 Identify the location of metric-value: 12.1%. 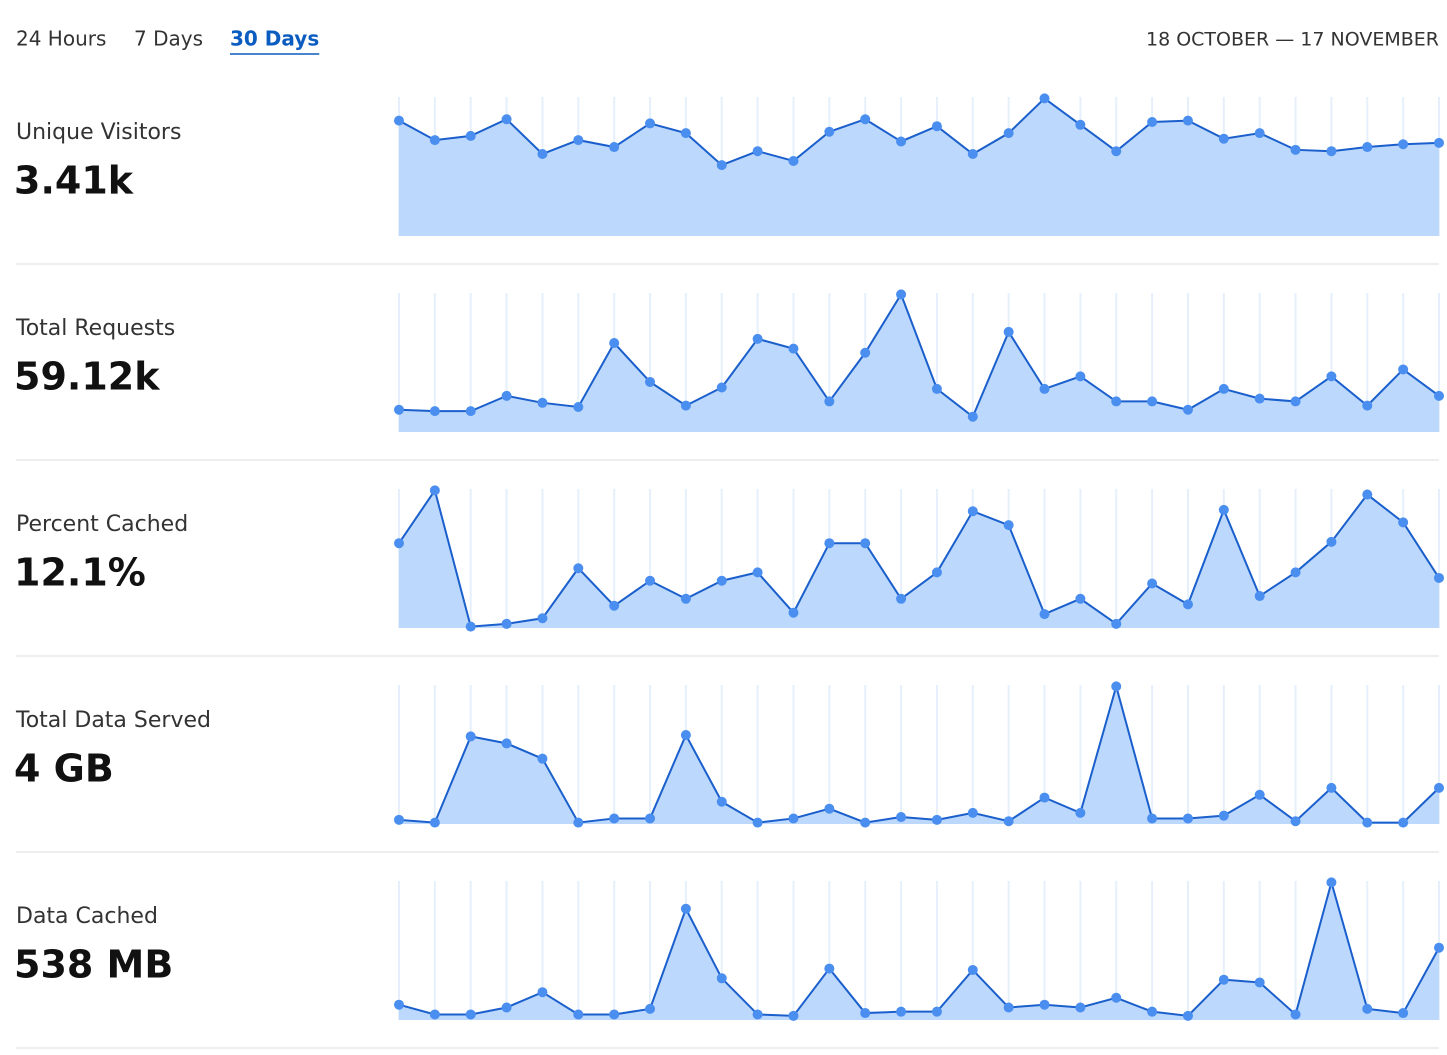
(80, 573).